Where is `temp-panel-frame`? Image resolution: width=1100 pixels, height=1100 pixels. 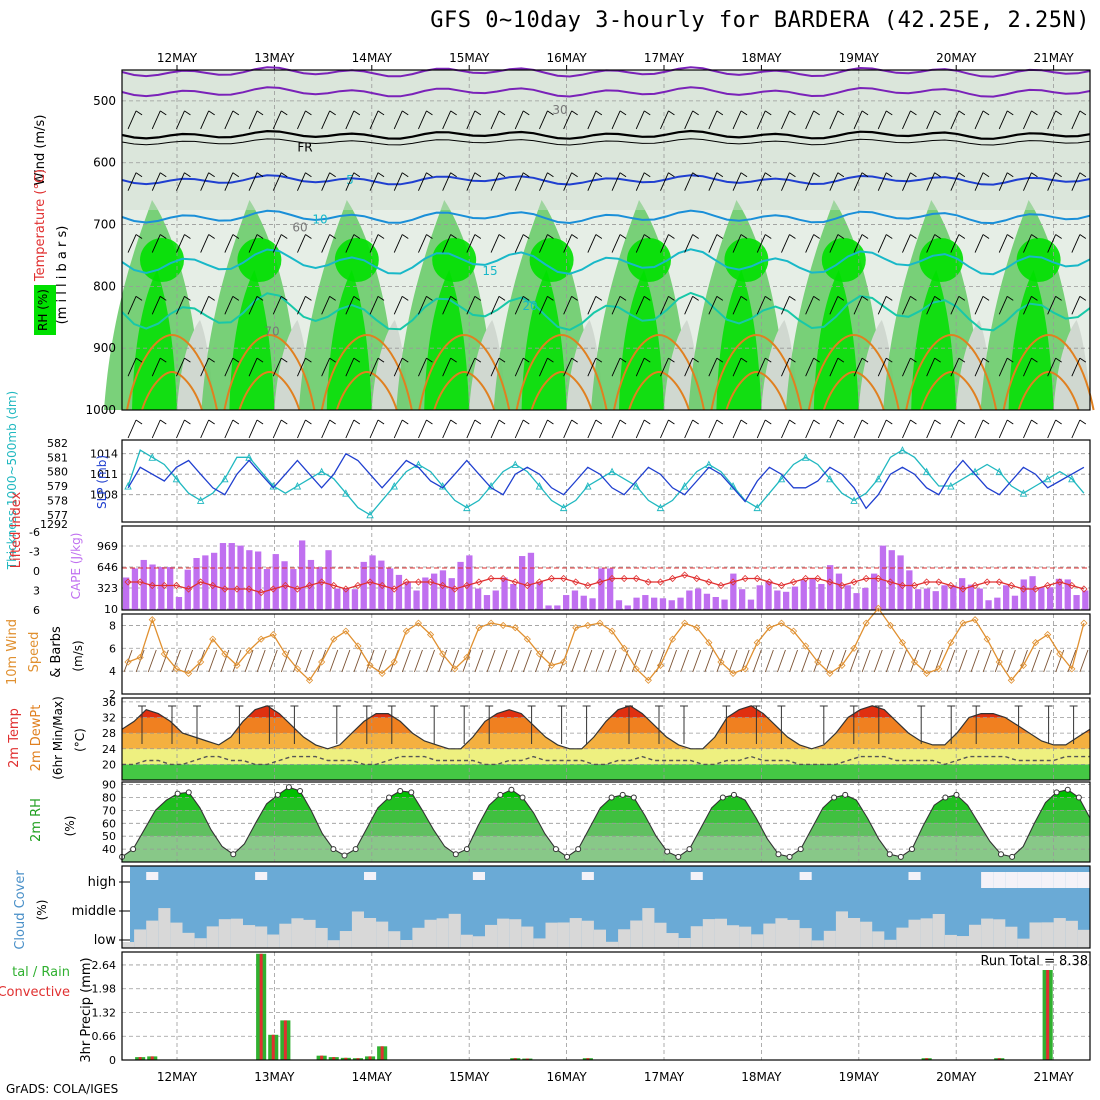 temp-panel-frame is located at coordinates (606, 739).